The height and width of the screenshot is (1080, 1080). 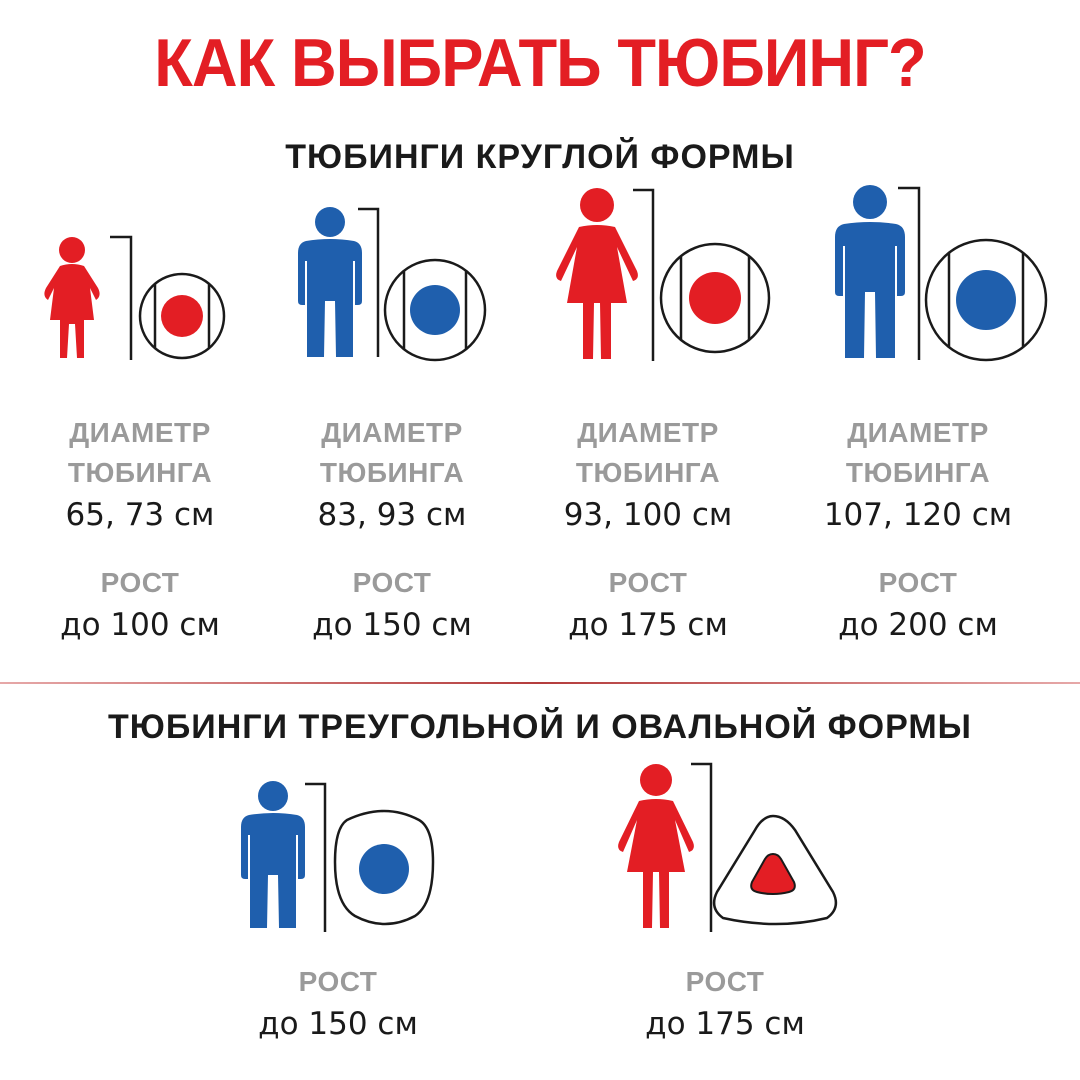 What do you see at coordinates (384, 867) in the screenshot?
I see `oval-tube-icon` at bounding box center [384, 867].